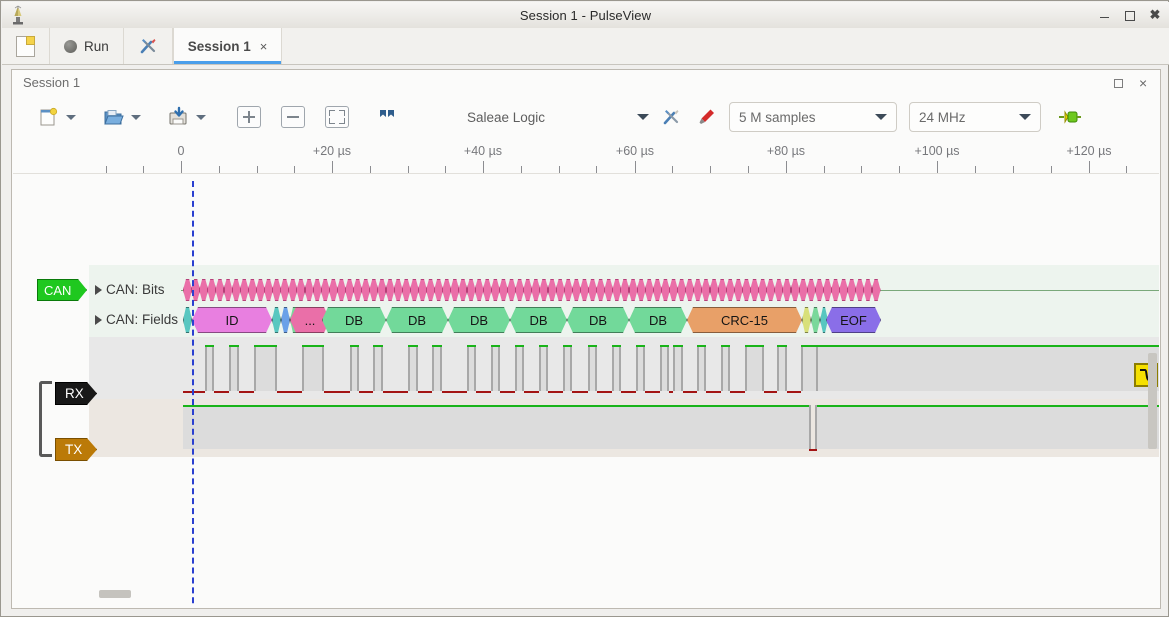 The height and width of the screenshot is (617, 1169). Describe the element at coordinates (1105, 15) in the screenshot. I see `minimize-button` at that location.